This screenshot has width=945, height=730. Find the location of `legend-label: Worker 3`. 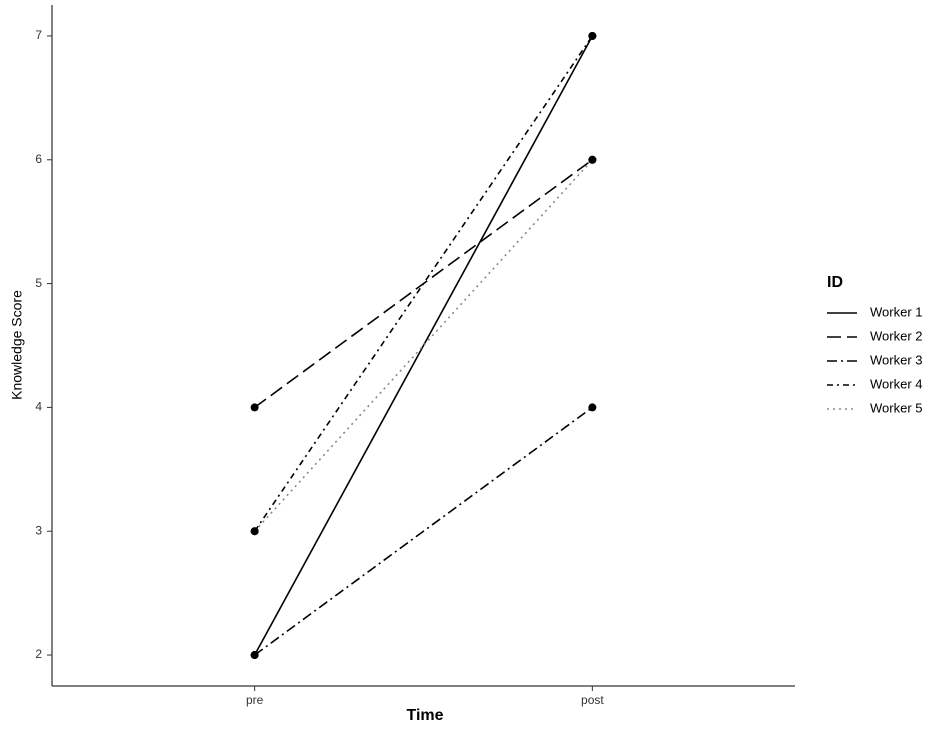

legend-label: Worker 3 is located at coordinates (896, 359).